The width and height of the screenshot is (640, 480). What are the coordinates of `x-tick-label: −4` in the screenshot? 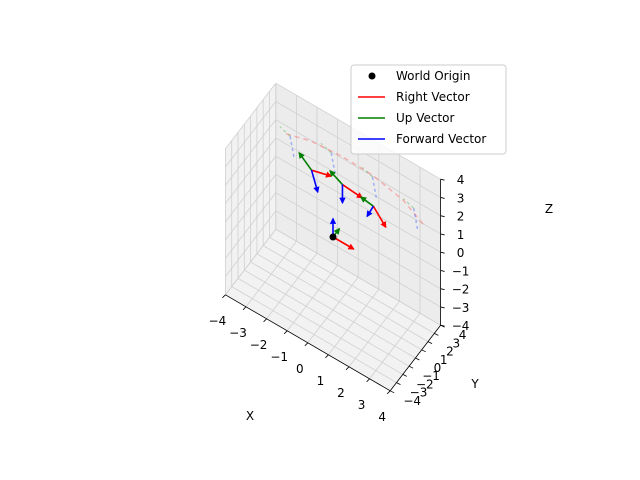 It's located at (218, 321).